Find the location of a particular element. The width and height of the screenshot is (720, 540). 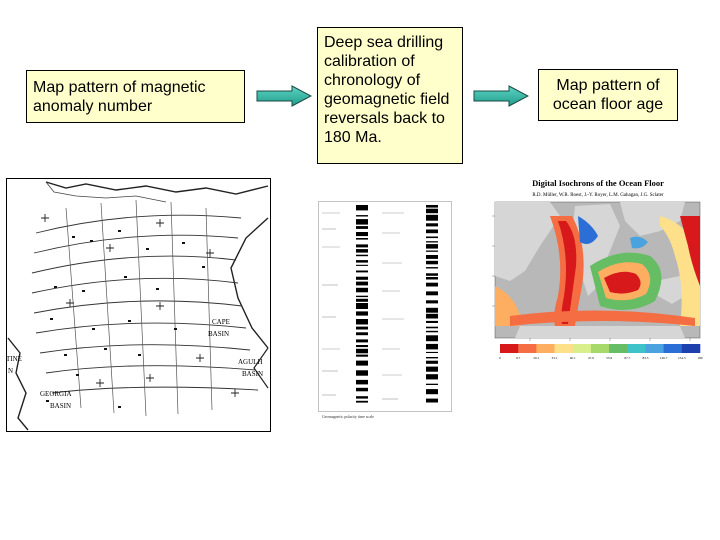

scale-tick-label: 20.1 is located at coordinates (536, 358).